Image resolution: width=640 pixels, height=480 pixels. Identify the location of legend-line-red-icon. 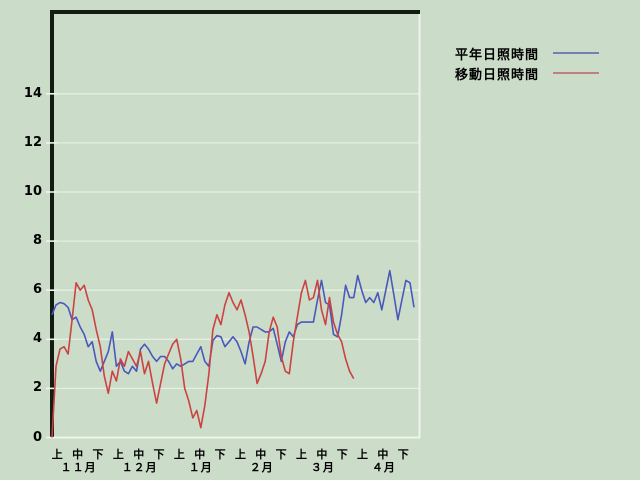
(576, 73).